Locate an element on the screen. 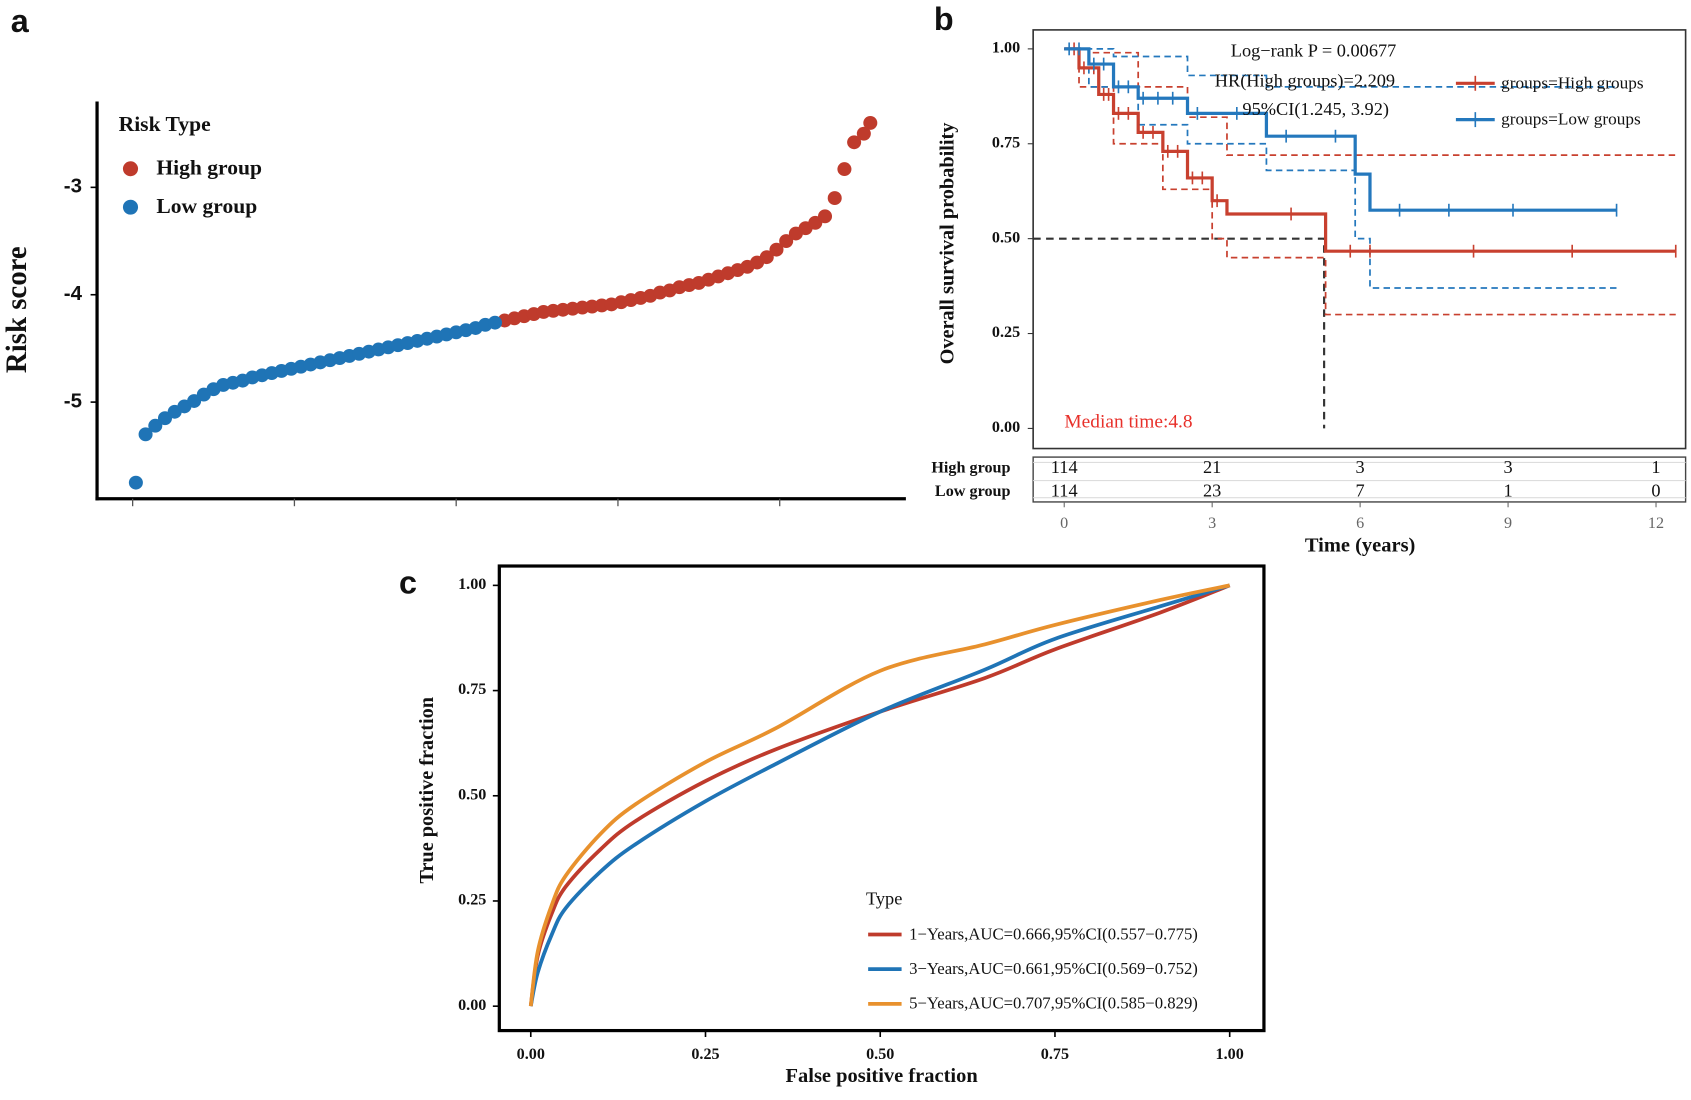  x-tick-label: 1.00 is located at coordinates (1230, 1054).